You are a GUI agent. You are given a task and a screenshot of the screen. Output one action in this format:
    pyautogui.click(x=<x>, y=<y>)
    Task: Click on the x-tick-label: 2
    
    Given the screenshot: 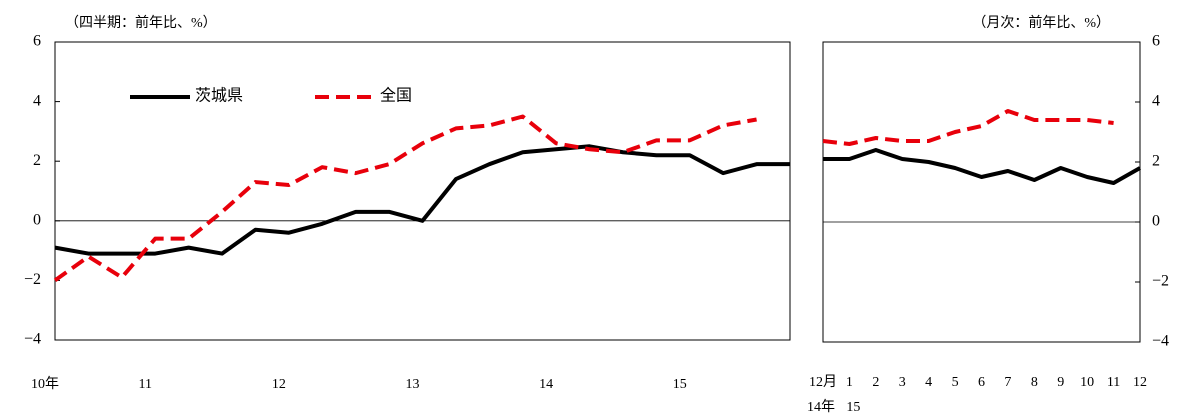 What is the action you would take?
    pyautogui.click(x=875, y=382)
    